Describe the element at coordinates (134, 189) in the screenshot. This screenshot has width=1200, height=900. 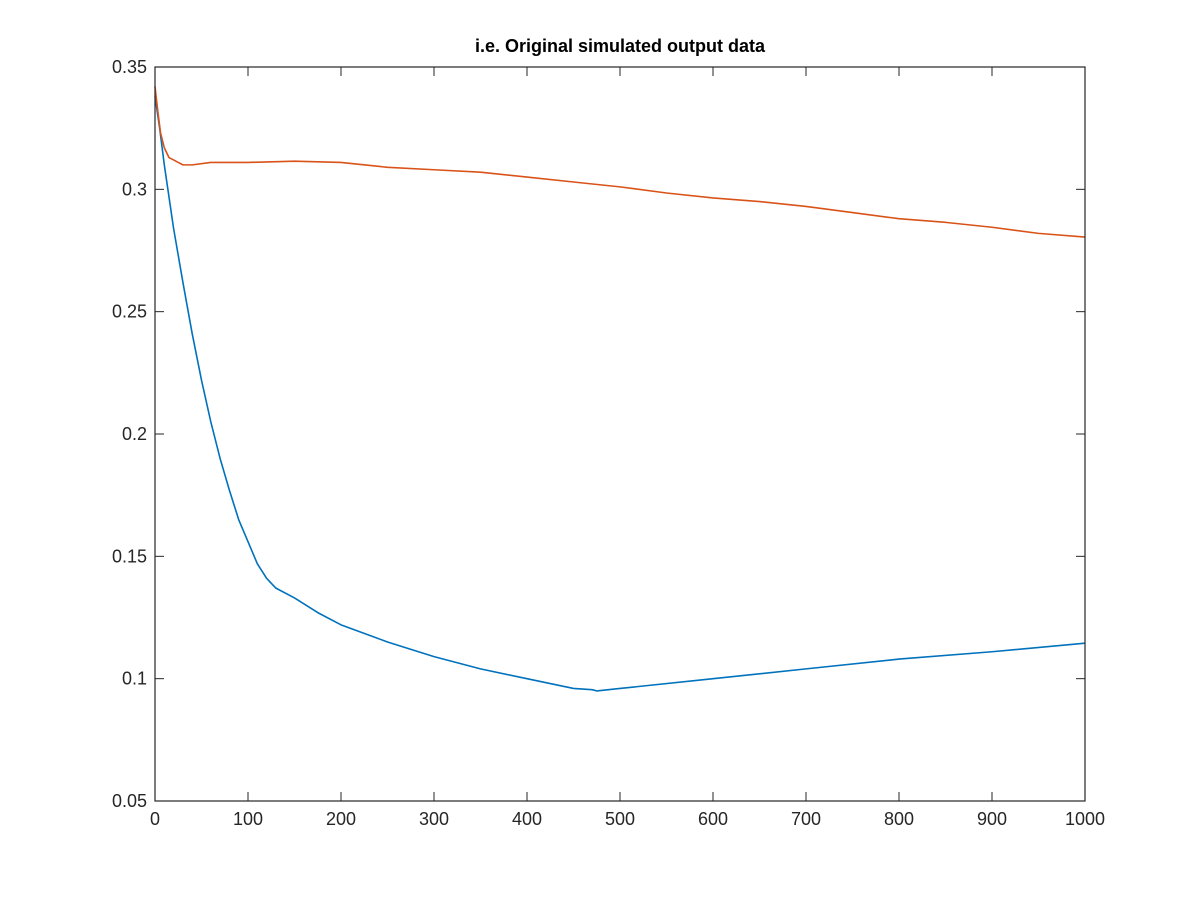
I see `y-tick-label: 0.3` at that location.